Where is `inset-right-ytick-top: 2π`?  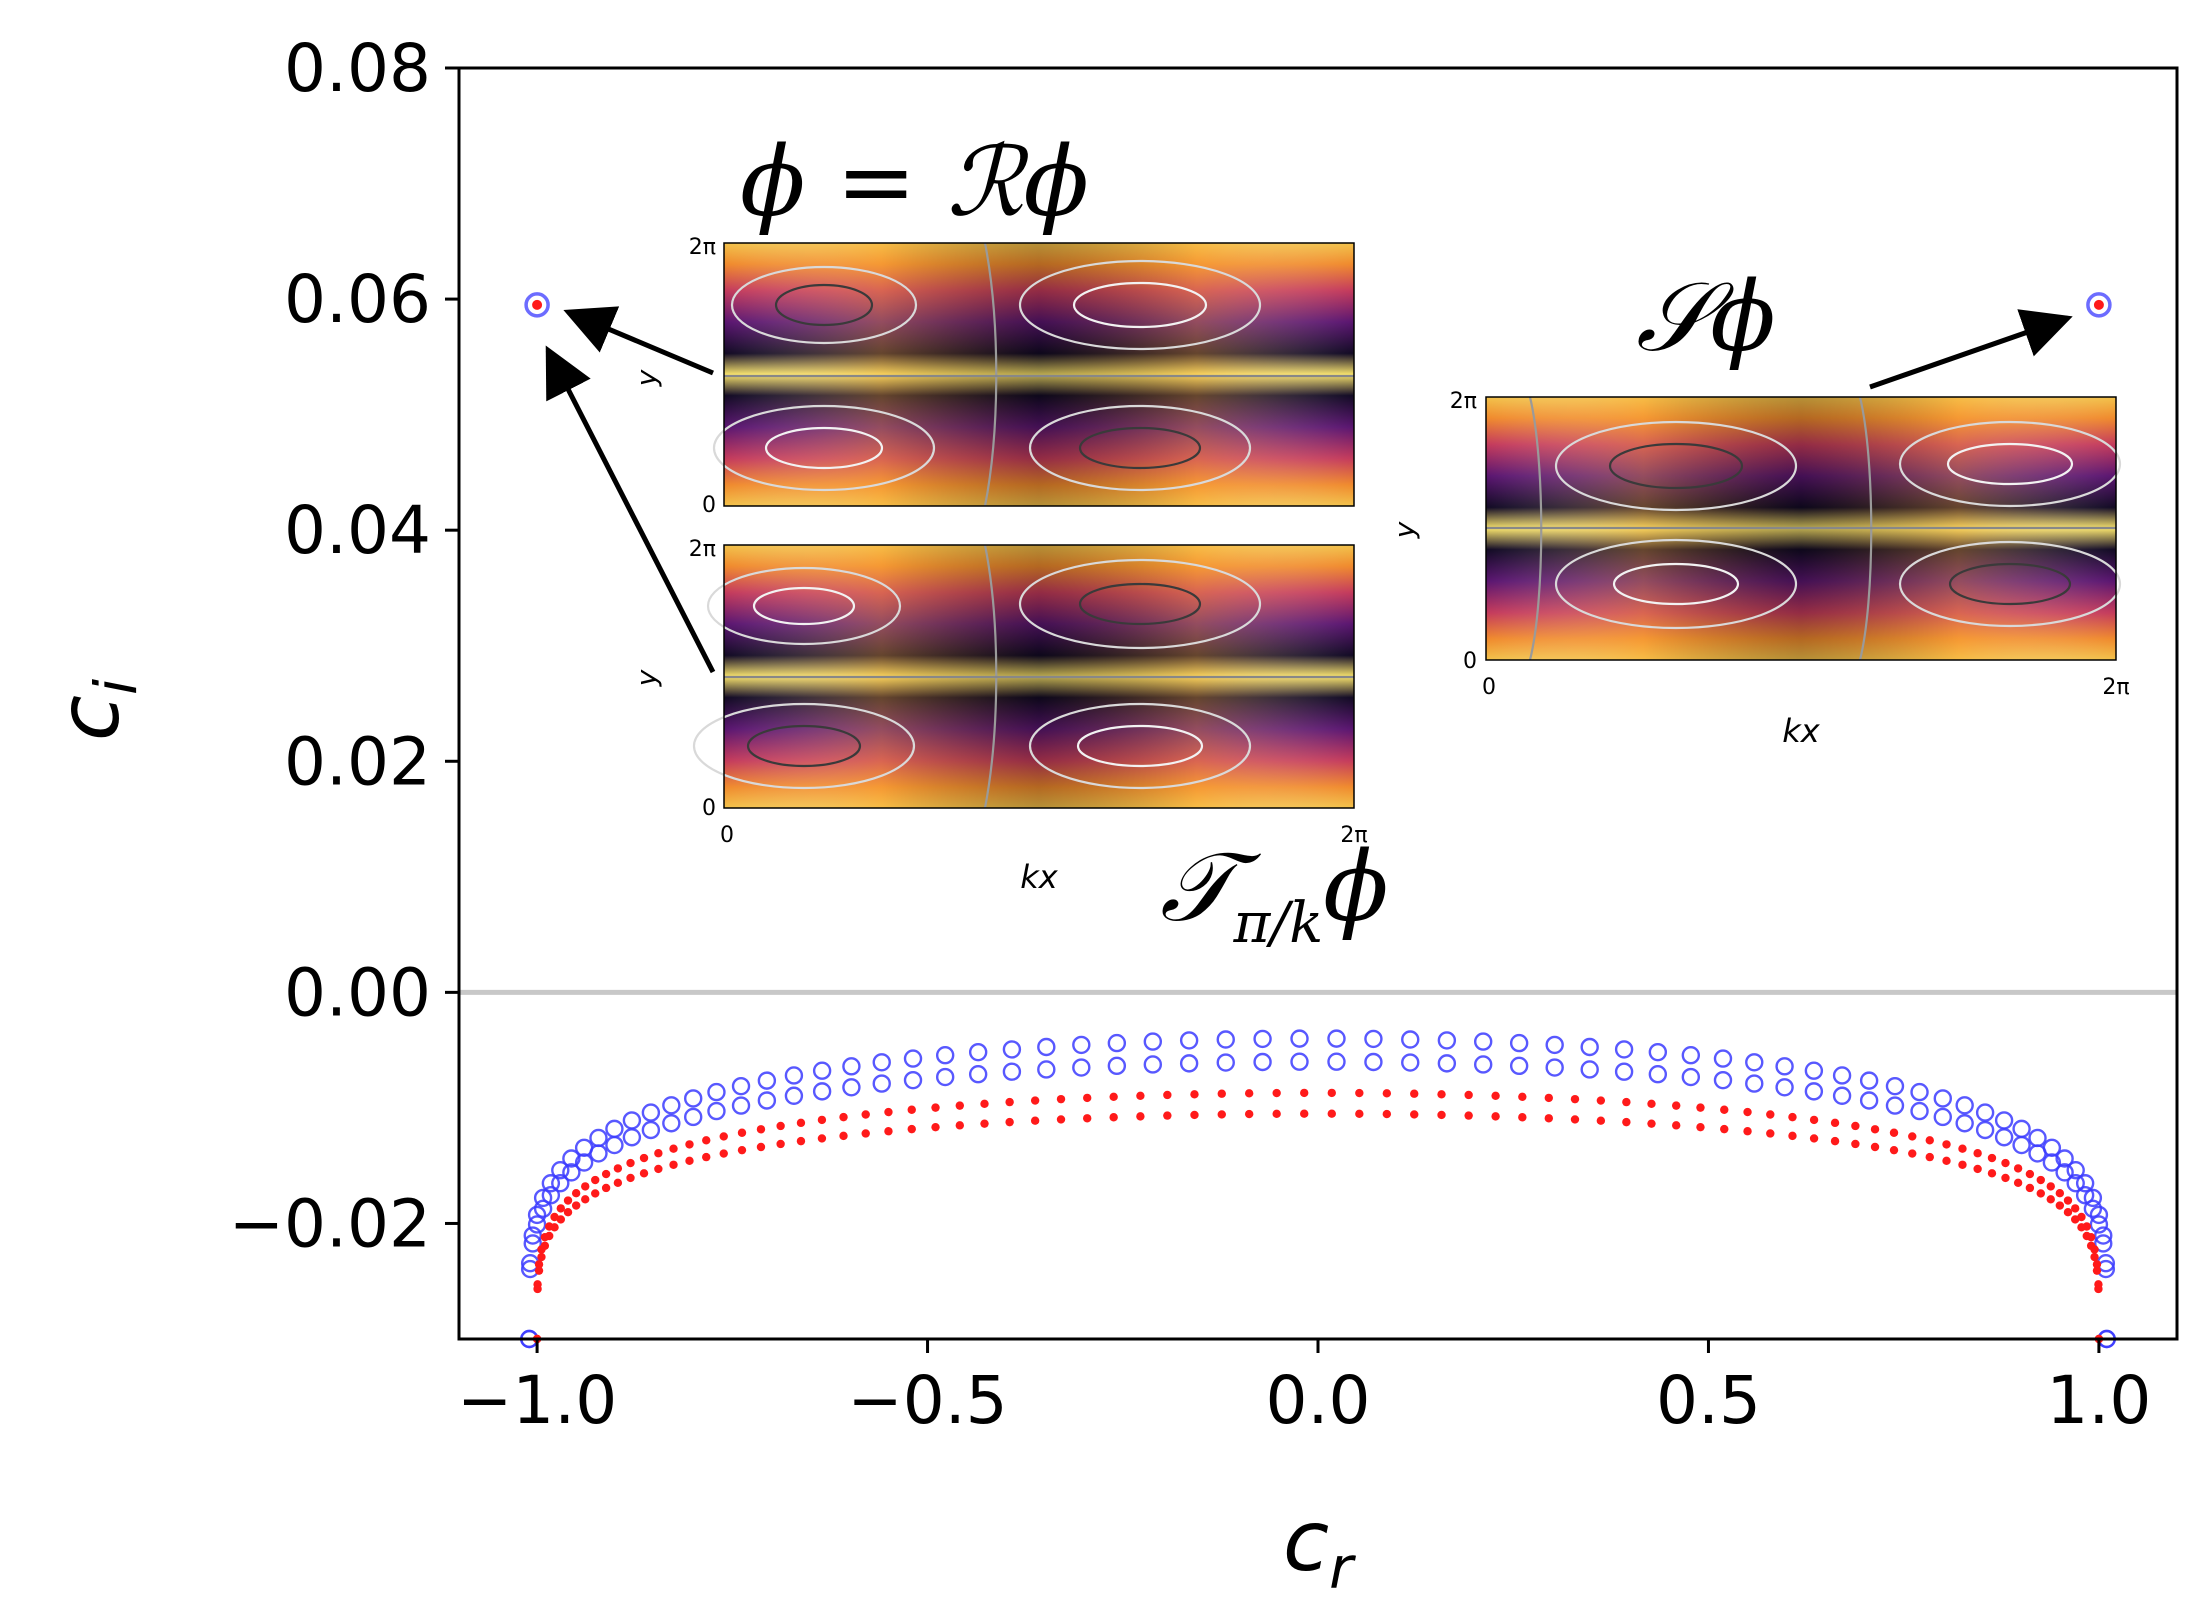
inset-right-ytick-top: 2π is located at coordinates (1463, 401).